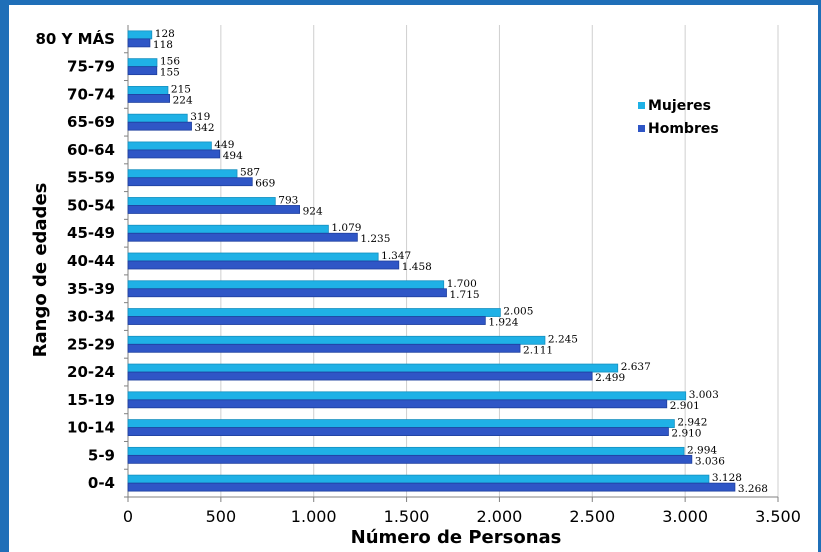 The image size is (821, 552). What do you see at coordinates (265, 184) in the screenshot?
I see `data-label-hombres: 669` at bounding box center [265, 184].